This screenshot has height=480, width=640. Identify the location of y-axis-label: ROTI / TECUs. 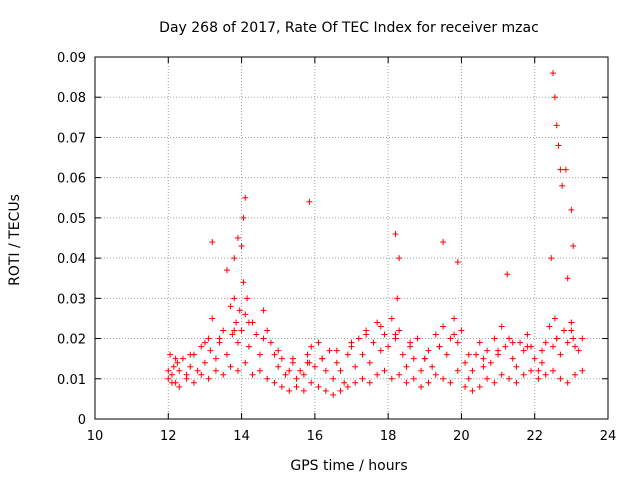
(15, 240).